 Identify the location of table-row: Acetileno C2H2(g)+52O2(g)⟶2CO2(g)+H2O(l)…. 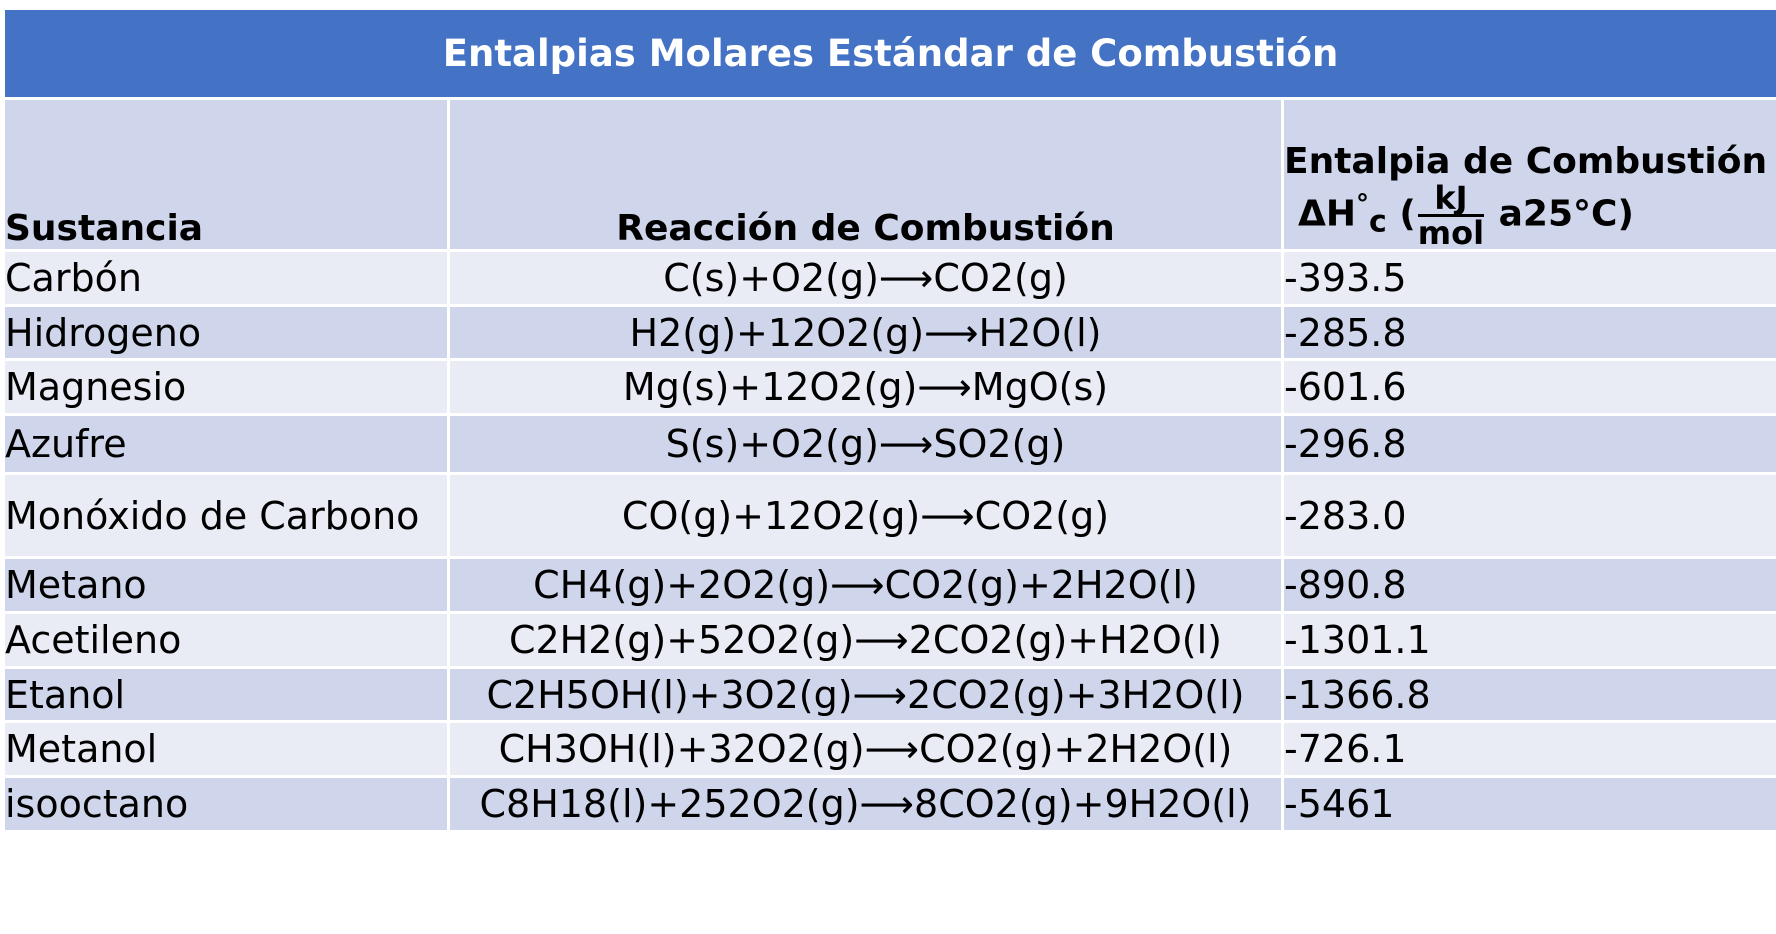
(889, 640).